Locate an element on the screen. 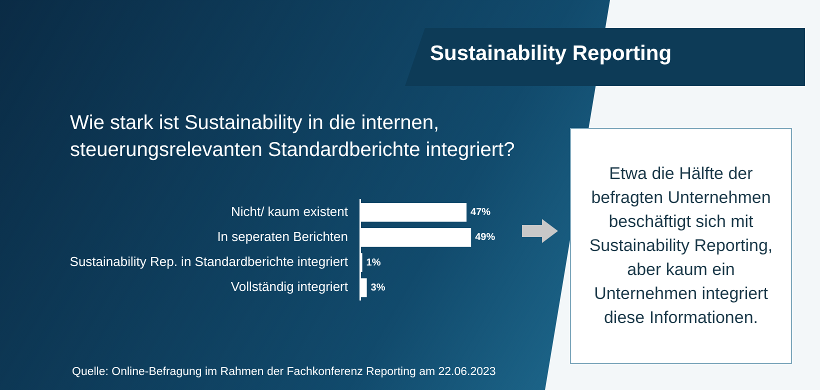 This screenshot has width=820, height=390. data-label: 47% is located at coordinates (480, 212).